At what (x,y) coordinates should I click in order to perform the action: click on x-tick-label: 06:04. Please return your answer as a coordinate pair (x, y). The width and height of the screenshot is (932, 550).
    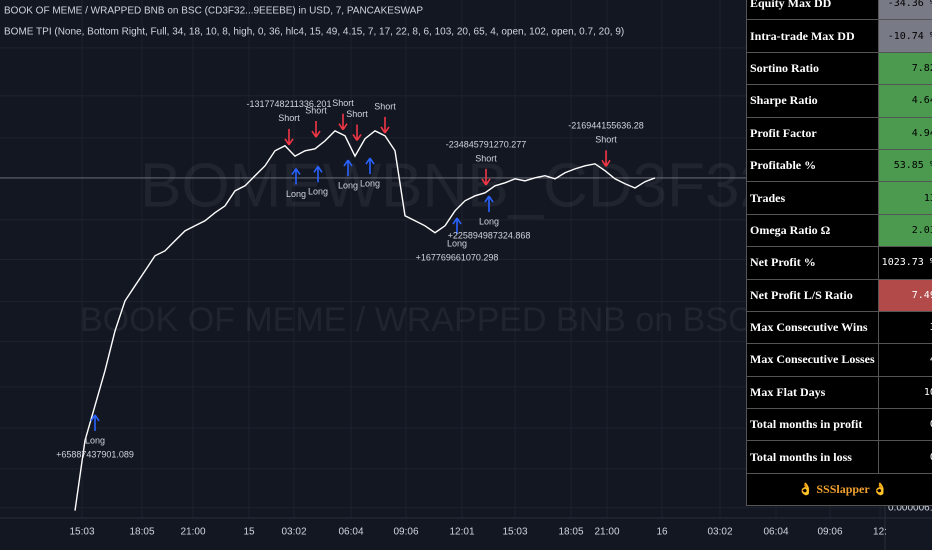
    Looking at the image, I should click on (350, 532).